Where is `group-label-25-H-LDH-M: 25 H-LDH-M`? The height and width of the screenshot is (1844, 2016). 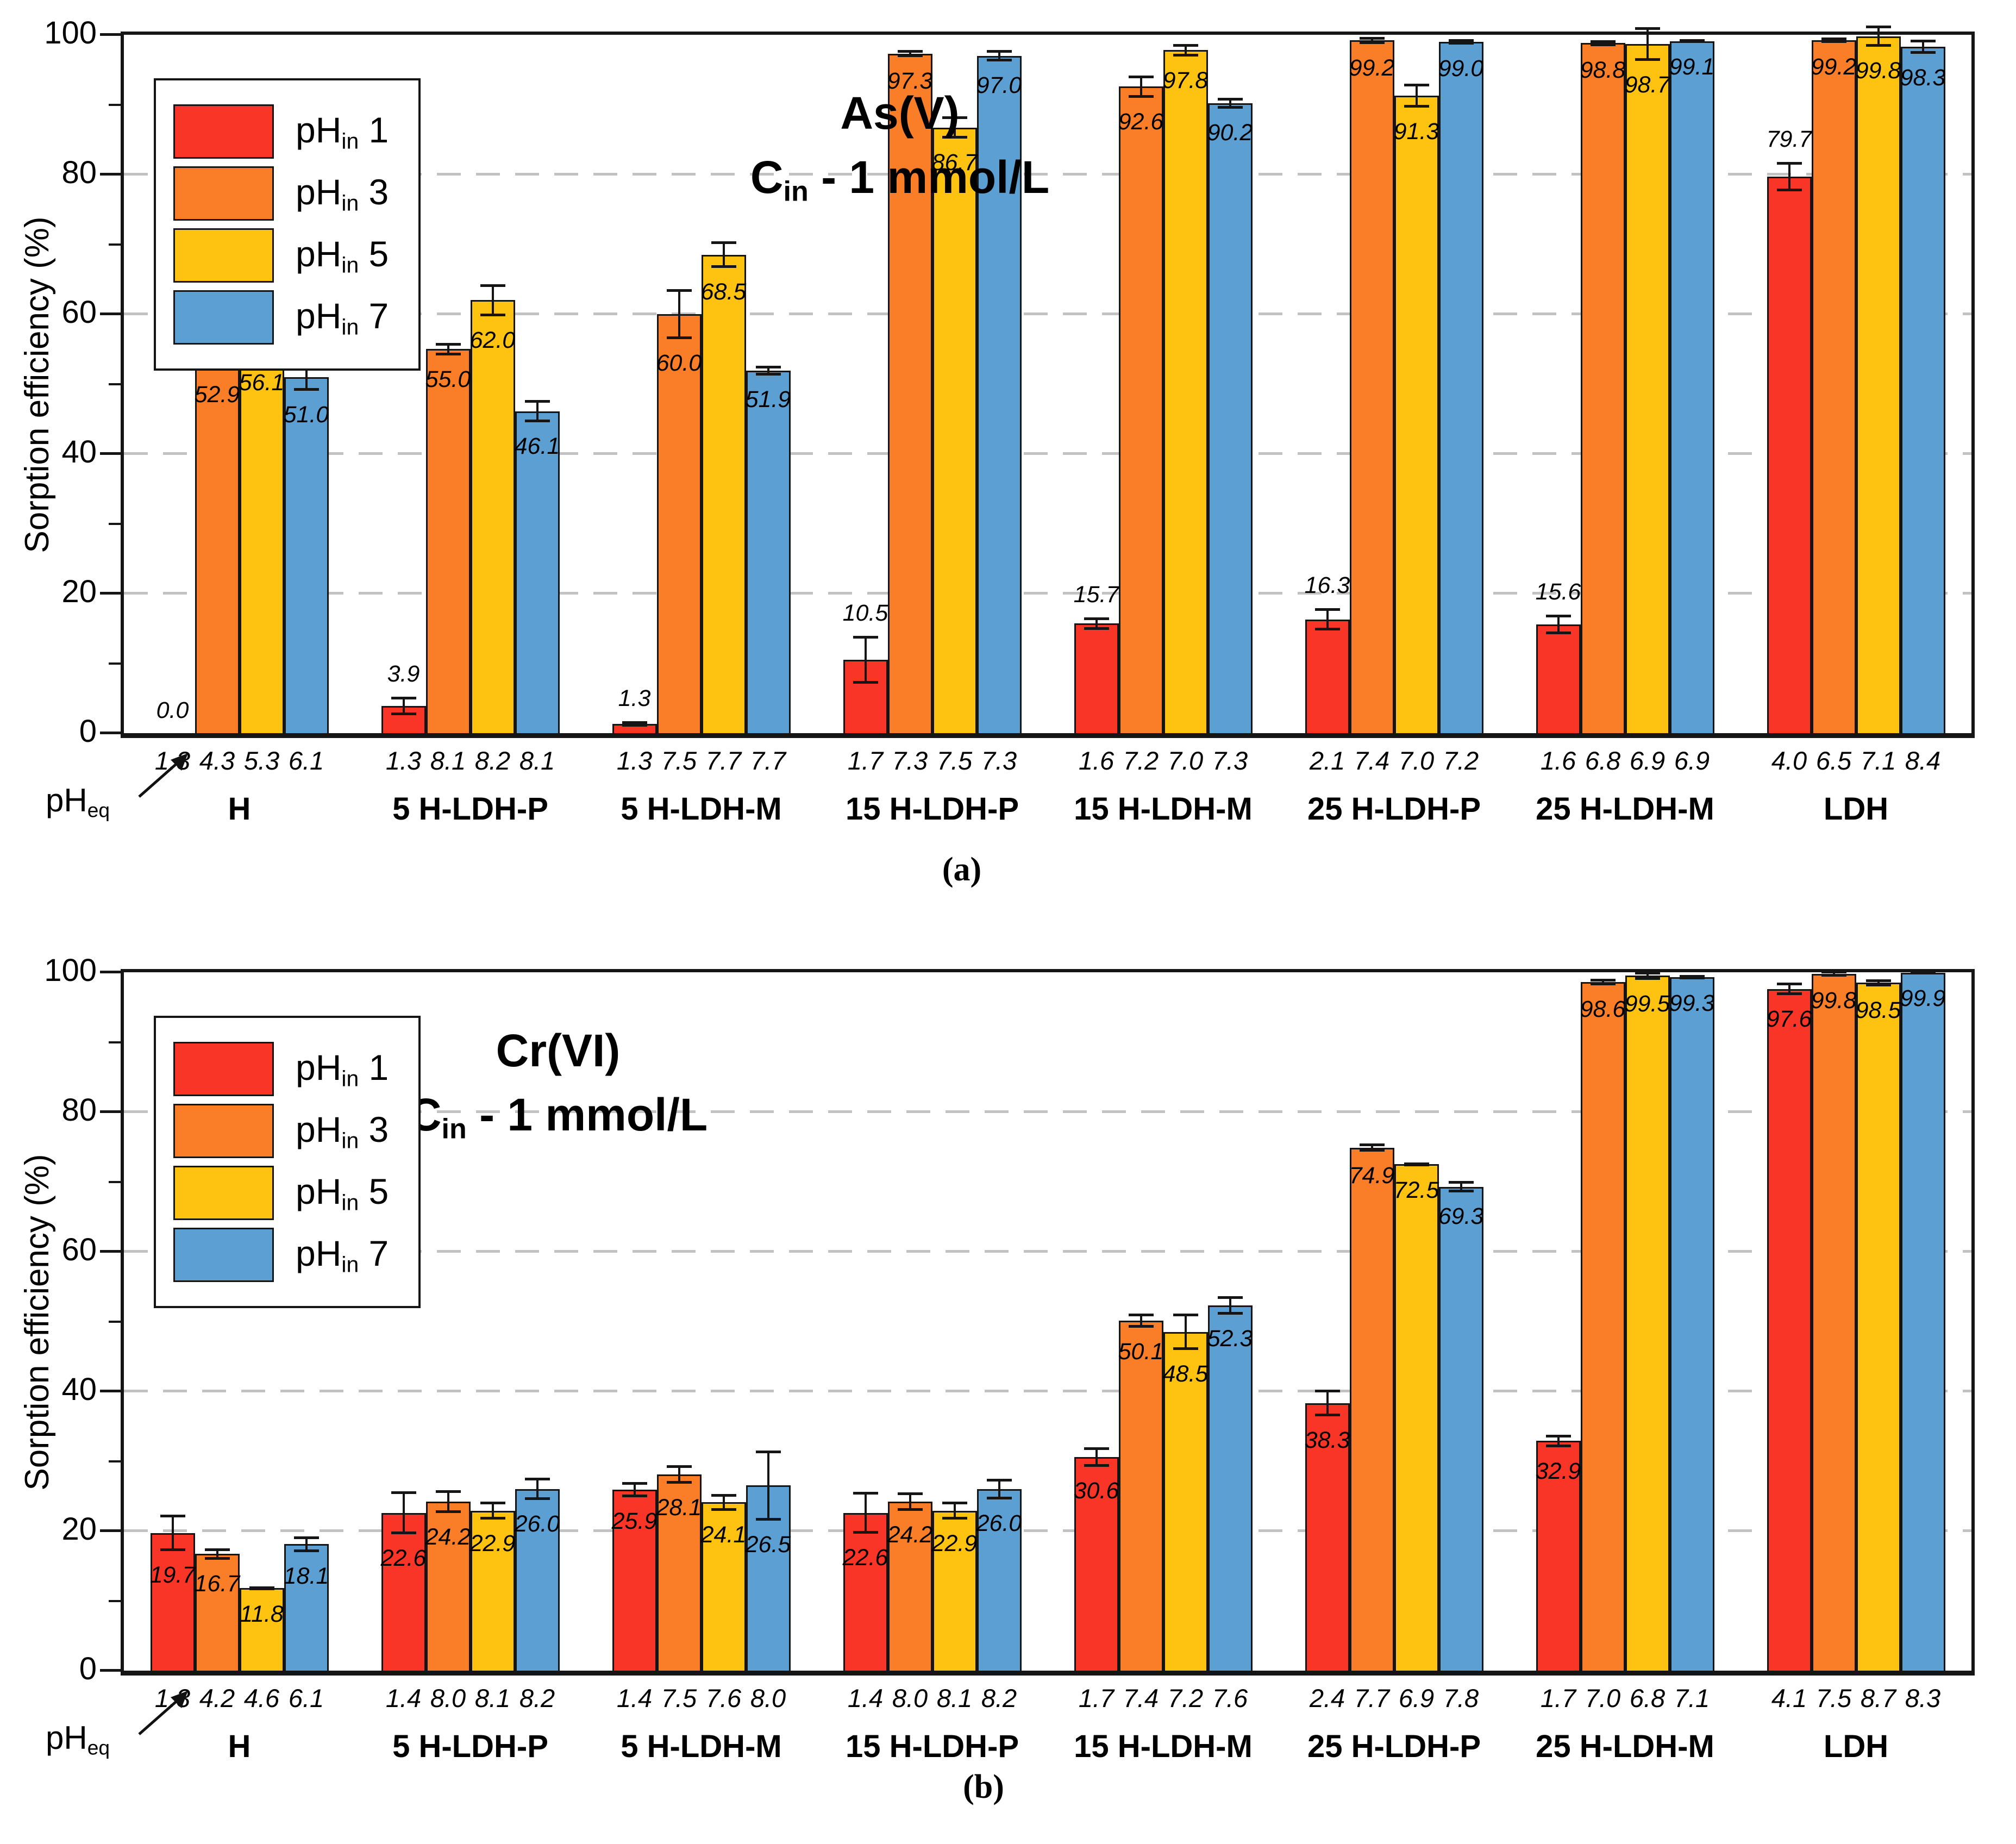 group-label-25-H-LDH-M: 25 H-LDH-M is located at coordinates (1625, 1746).